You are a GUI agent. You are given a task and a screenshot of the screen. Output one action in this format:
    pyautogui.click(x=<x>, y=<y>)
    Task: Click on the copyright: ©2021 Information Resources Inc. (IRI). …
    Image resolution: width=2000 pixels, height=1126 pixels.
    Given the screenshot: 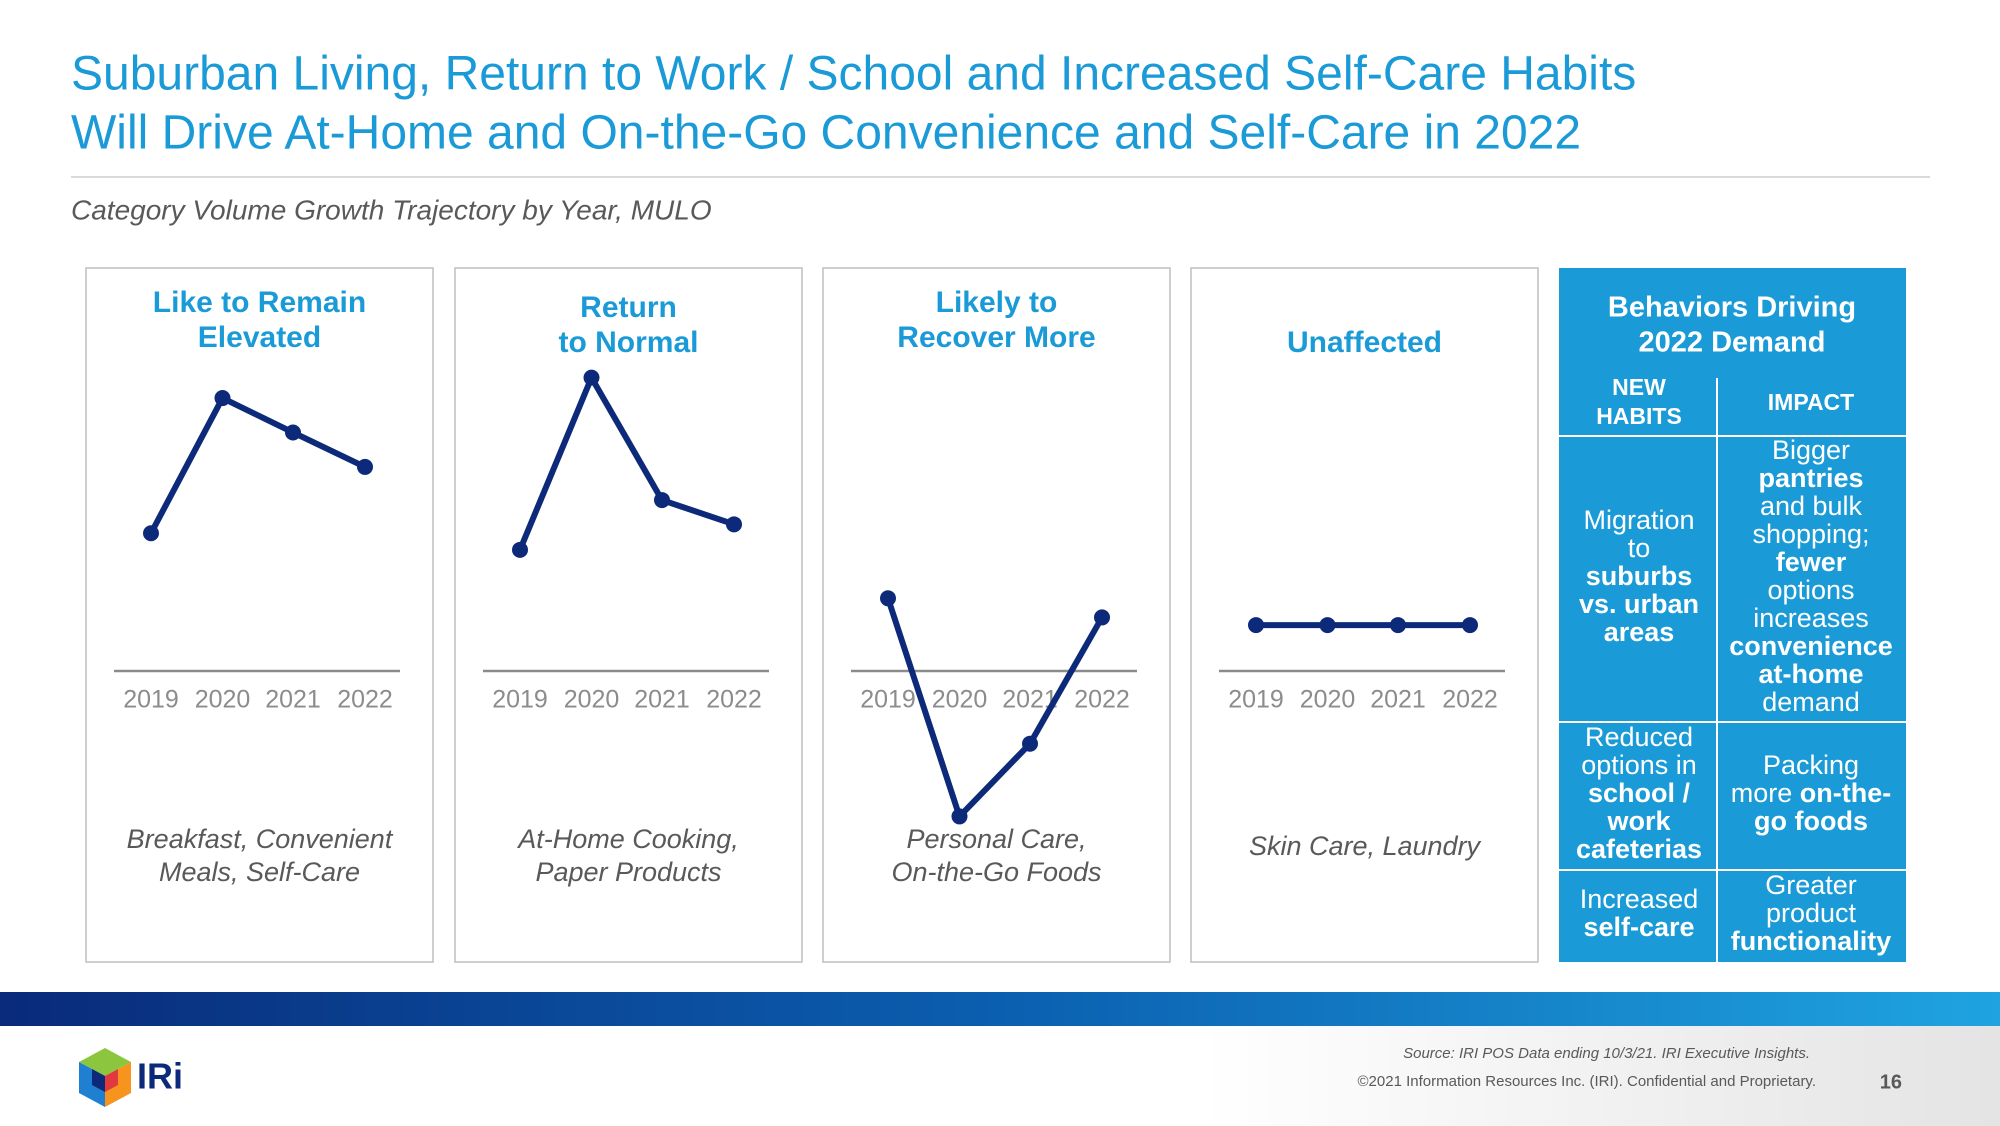 What is the action you would take?
    pyautogui.click(x=1587, y=1081)
    